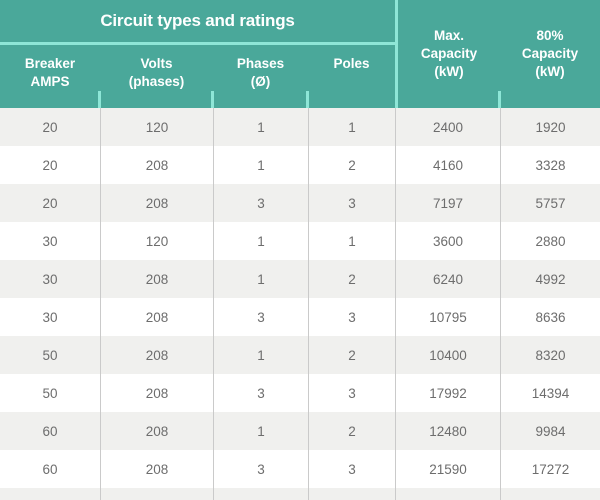 The image size is (600, 500). I want to click on table-row: 60 208 3 3 21590 17272, so click(300, 469).